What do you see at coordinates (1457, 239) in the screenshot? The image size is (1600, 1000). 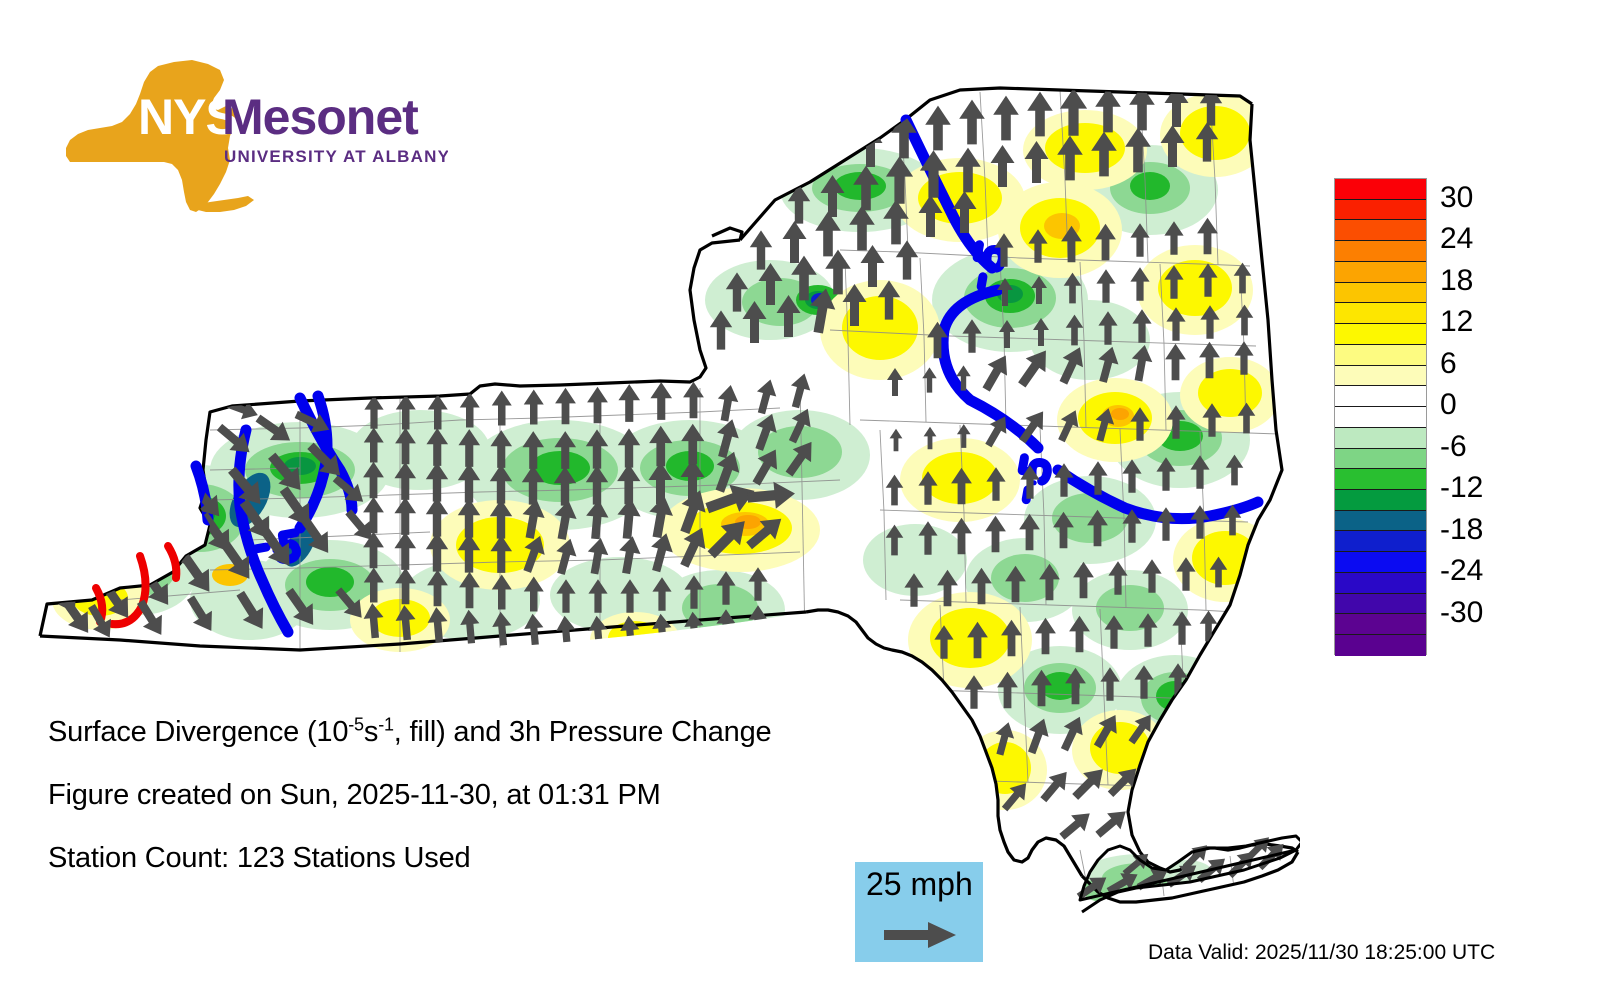 I see `colorbar-tick-label: 24` at bounding box center [1457, 239].